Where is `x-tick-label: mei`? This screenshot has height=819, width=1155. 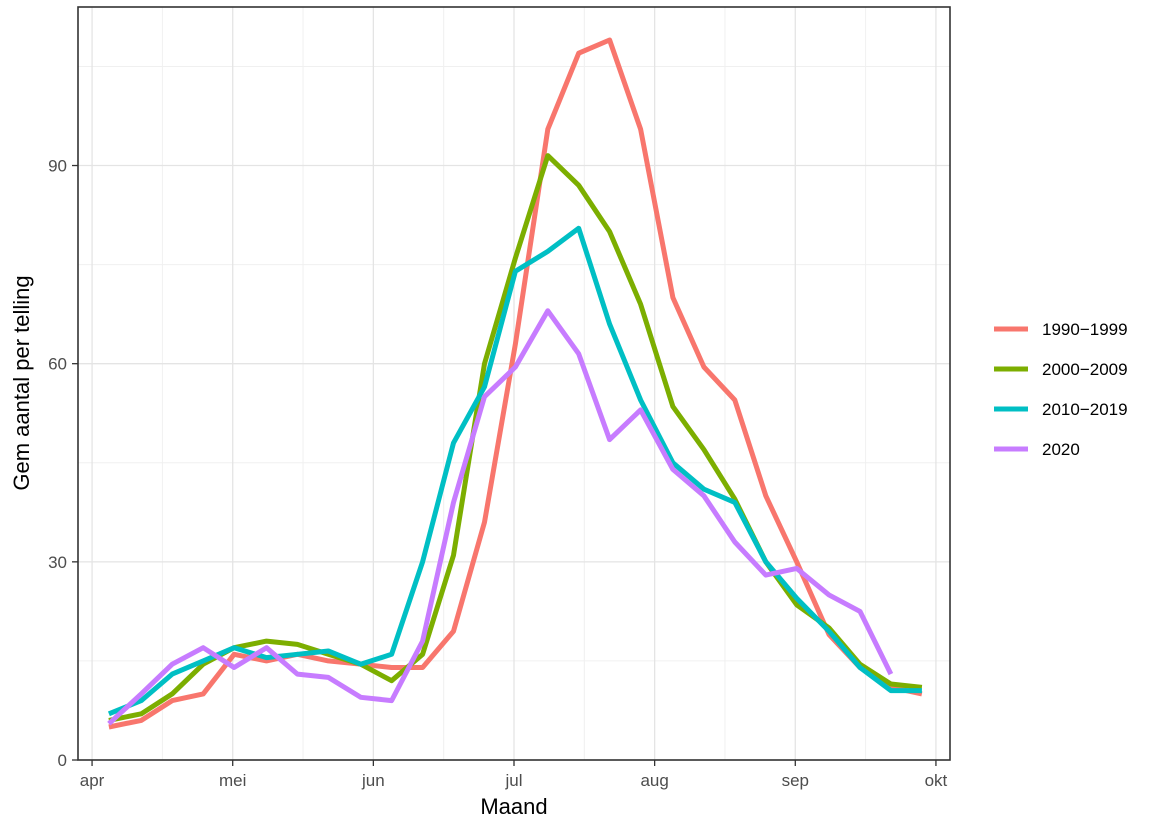 x-tick-label: mei is located at coordinates (232, 780).